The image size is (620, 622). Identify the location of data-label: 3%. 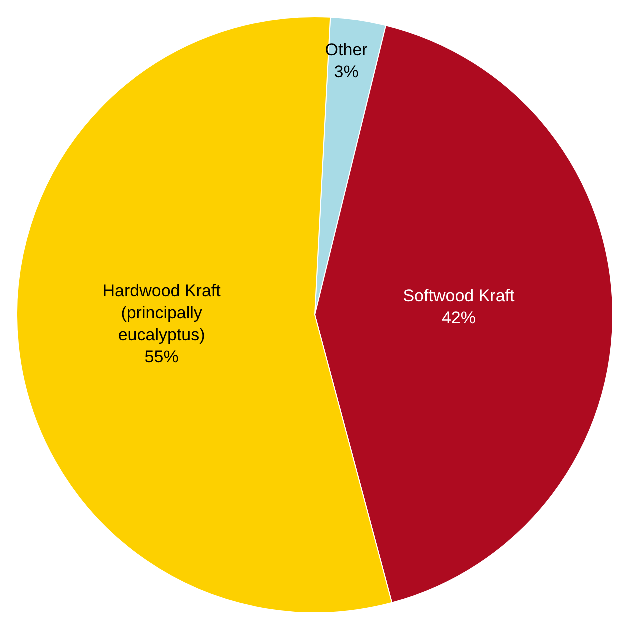
(346, 72).